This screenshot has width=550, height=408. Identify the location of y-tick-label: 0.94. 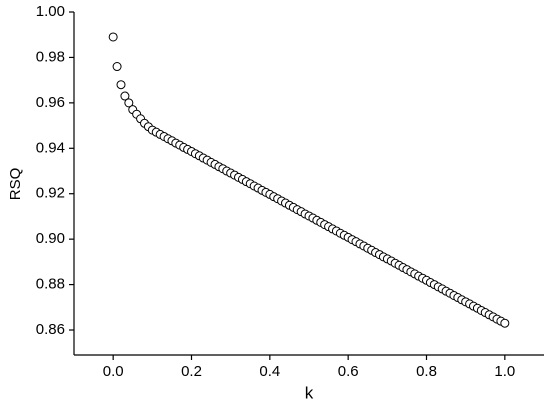
(50, 147).